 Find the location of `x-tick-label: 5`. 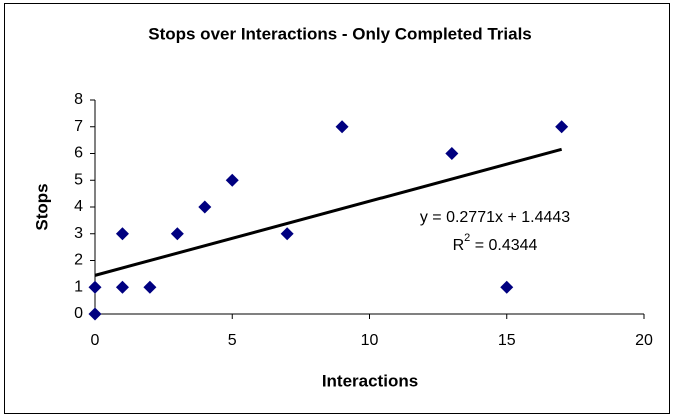

x-tick-label: 5 is located at coordinates (232, 340).